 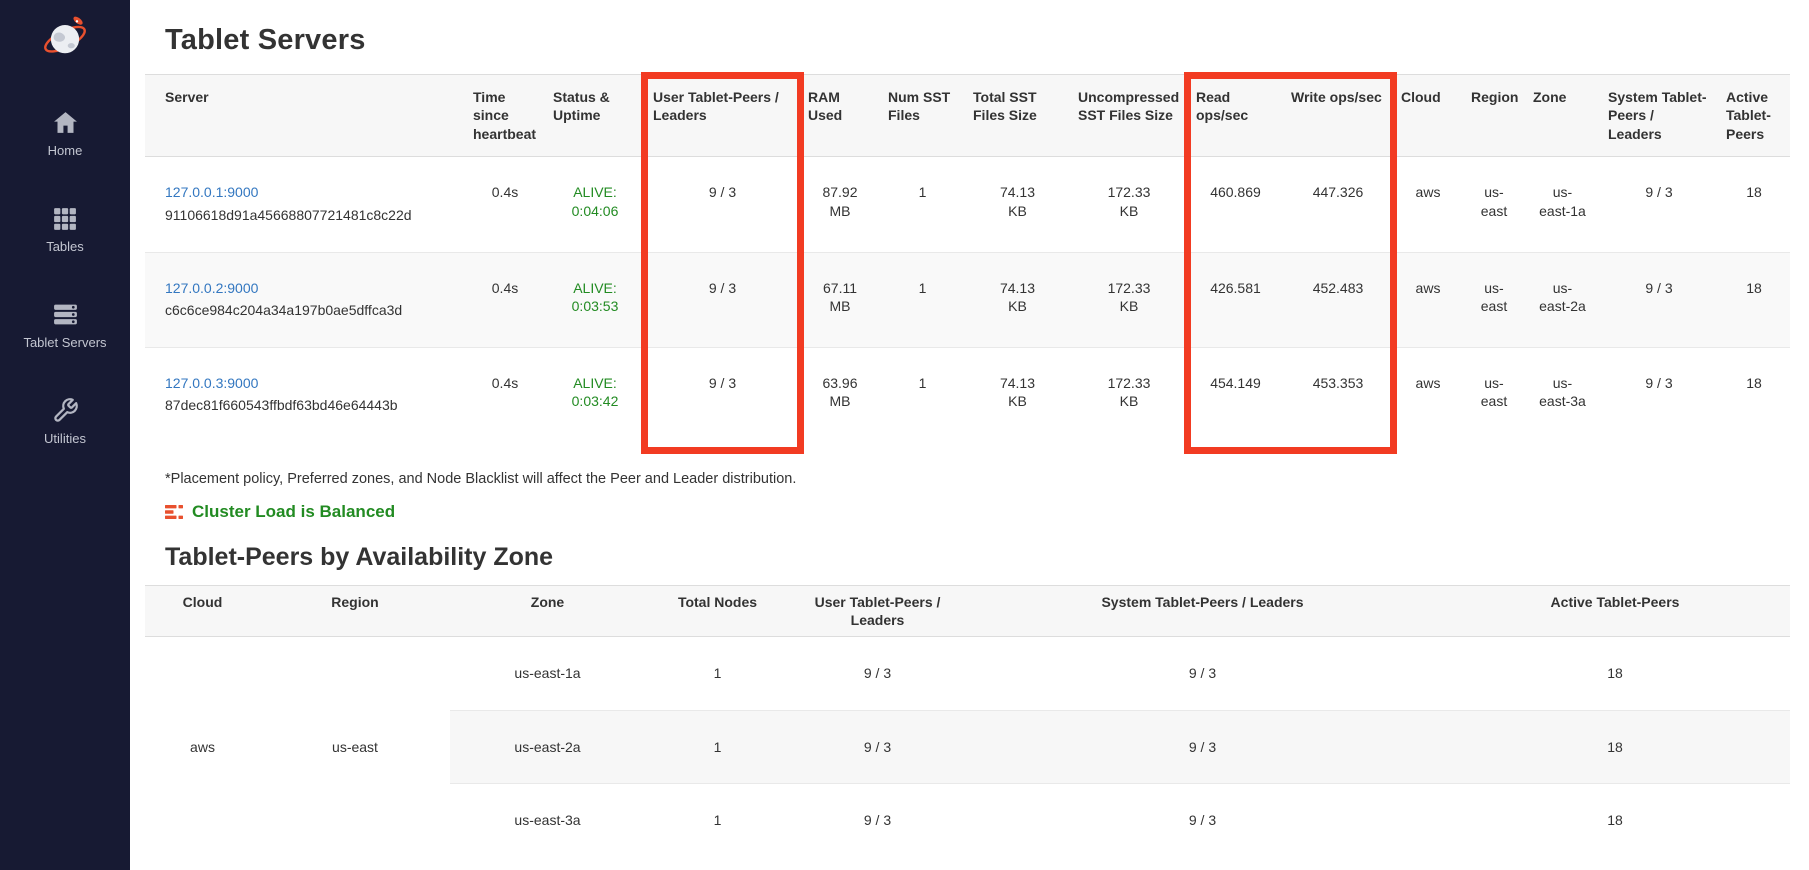 I want to click on sidebar-item-utilities: Utilities, so click(x=65, y=421).